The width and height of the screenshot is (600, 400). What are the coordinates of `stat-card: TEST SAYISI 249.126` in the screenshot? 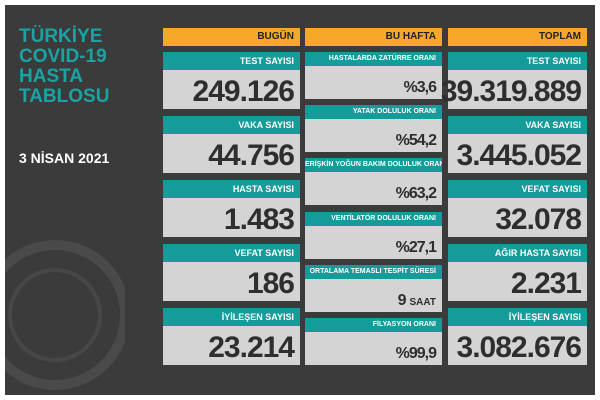 It's located at (231, 80).